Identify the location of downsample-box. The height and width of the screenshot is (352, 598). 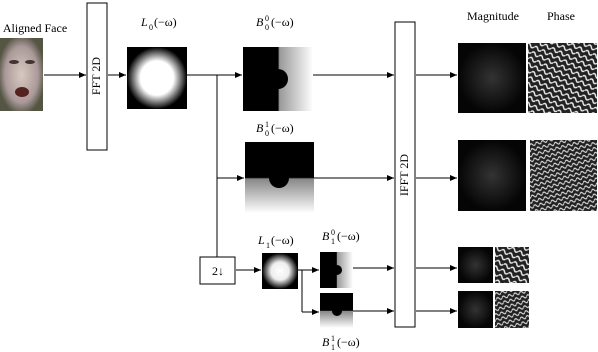
(217, 270).